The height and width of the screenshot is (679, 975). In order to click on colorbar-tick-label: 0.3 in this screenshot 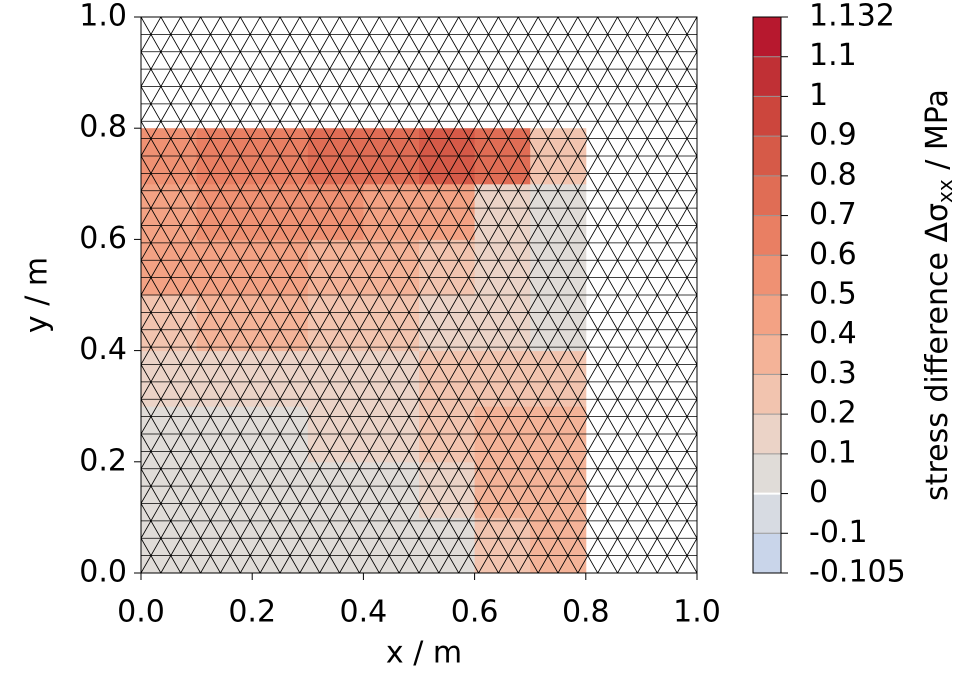, I will do `click(833, 373)`.